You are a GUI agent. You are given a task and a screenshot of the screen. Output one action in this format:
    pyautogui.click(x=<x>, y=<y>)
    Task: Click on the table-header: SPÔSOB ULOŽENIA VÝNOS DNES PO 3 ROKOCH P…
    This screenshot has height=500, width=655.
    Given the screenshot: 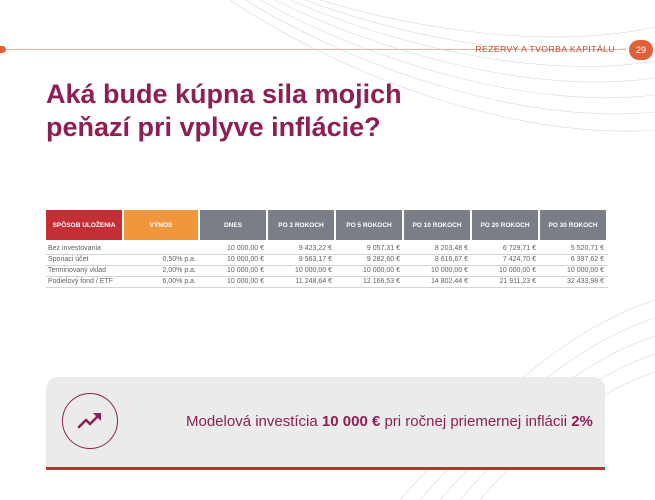 What is the action you would take?
    pyautogui.click(x=327, y=225)
    